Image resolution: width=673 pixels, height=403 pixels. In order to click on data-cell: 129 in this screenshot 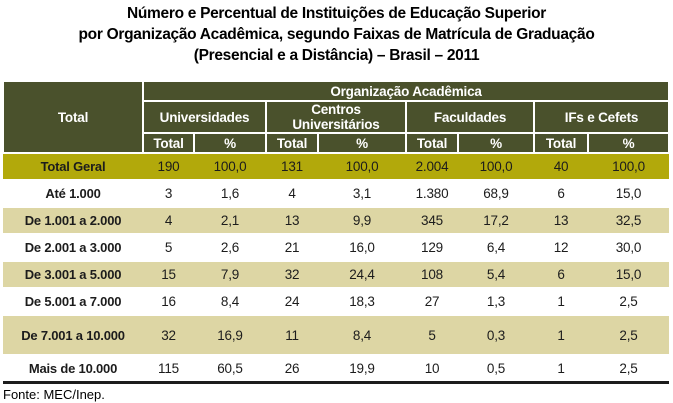, I will do `click(432, 247)`.